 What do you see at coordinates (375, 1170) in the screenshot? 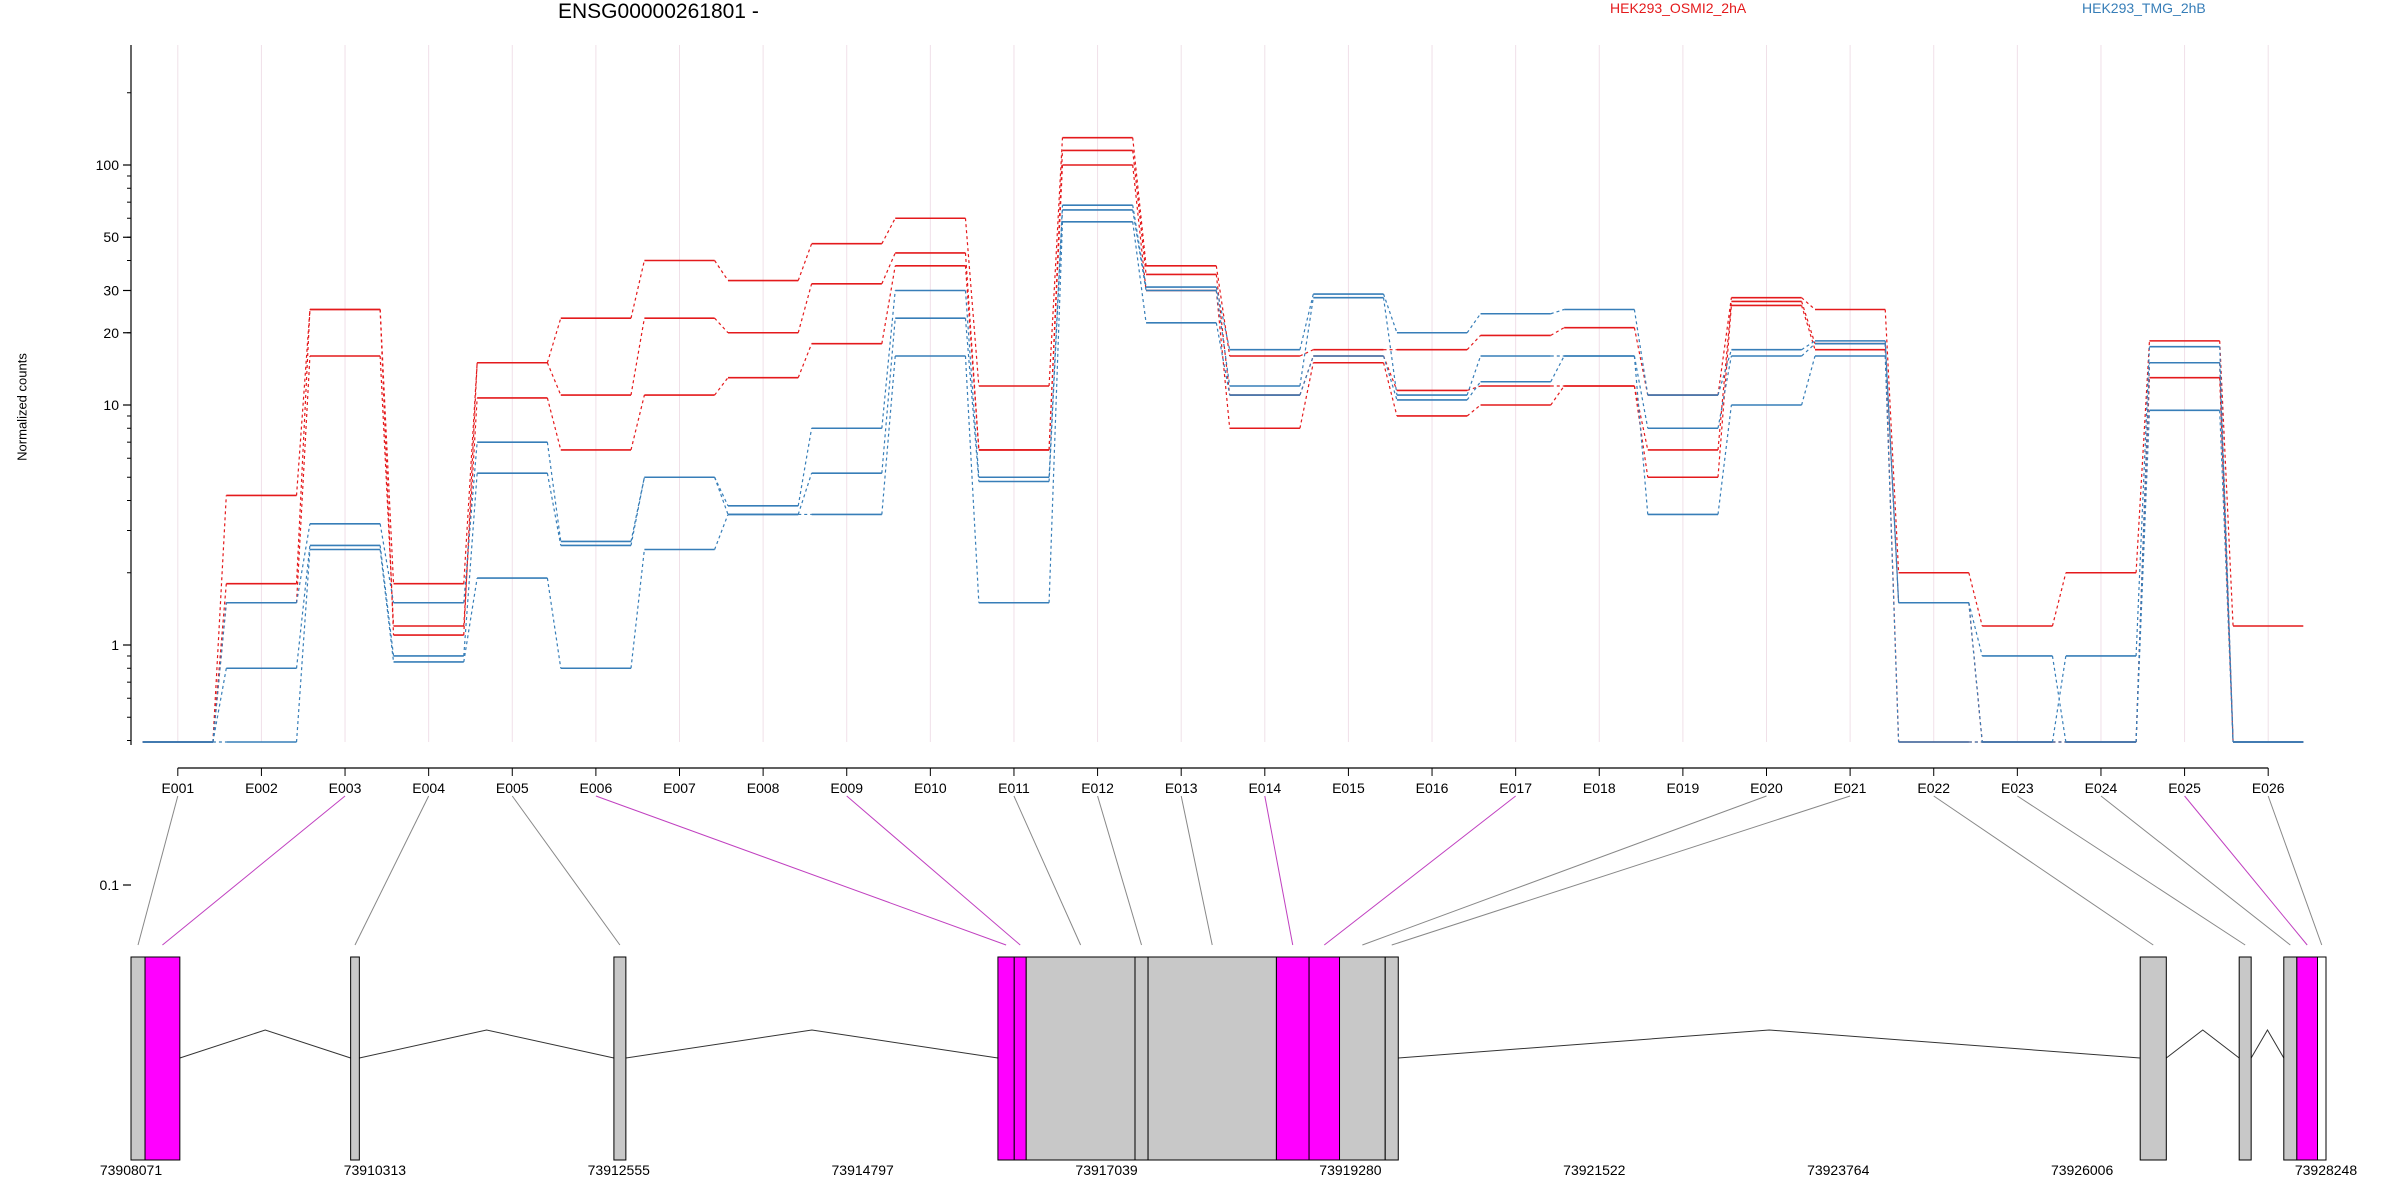
I see `coordinate-label: 73910313` at bounding box center [375, 1170].